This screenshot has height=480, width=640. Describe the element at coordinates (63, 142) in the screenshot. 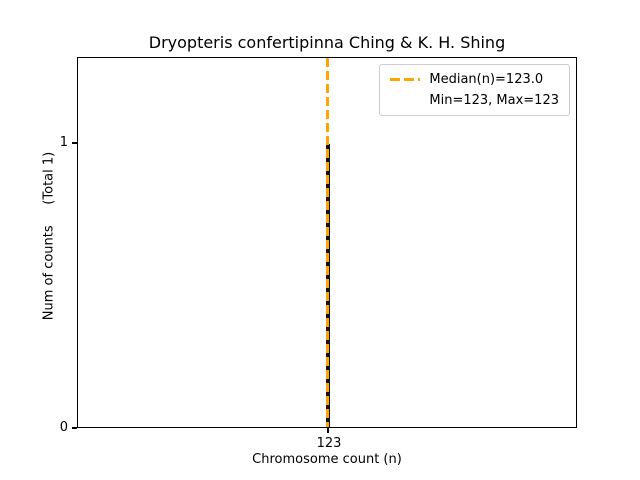

I see `y-tick-label-1: 1` at that location.